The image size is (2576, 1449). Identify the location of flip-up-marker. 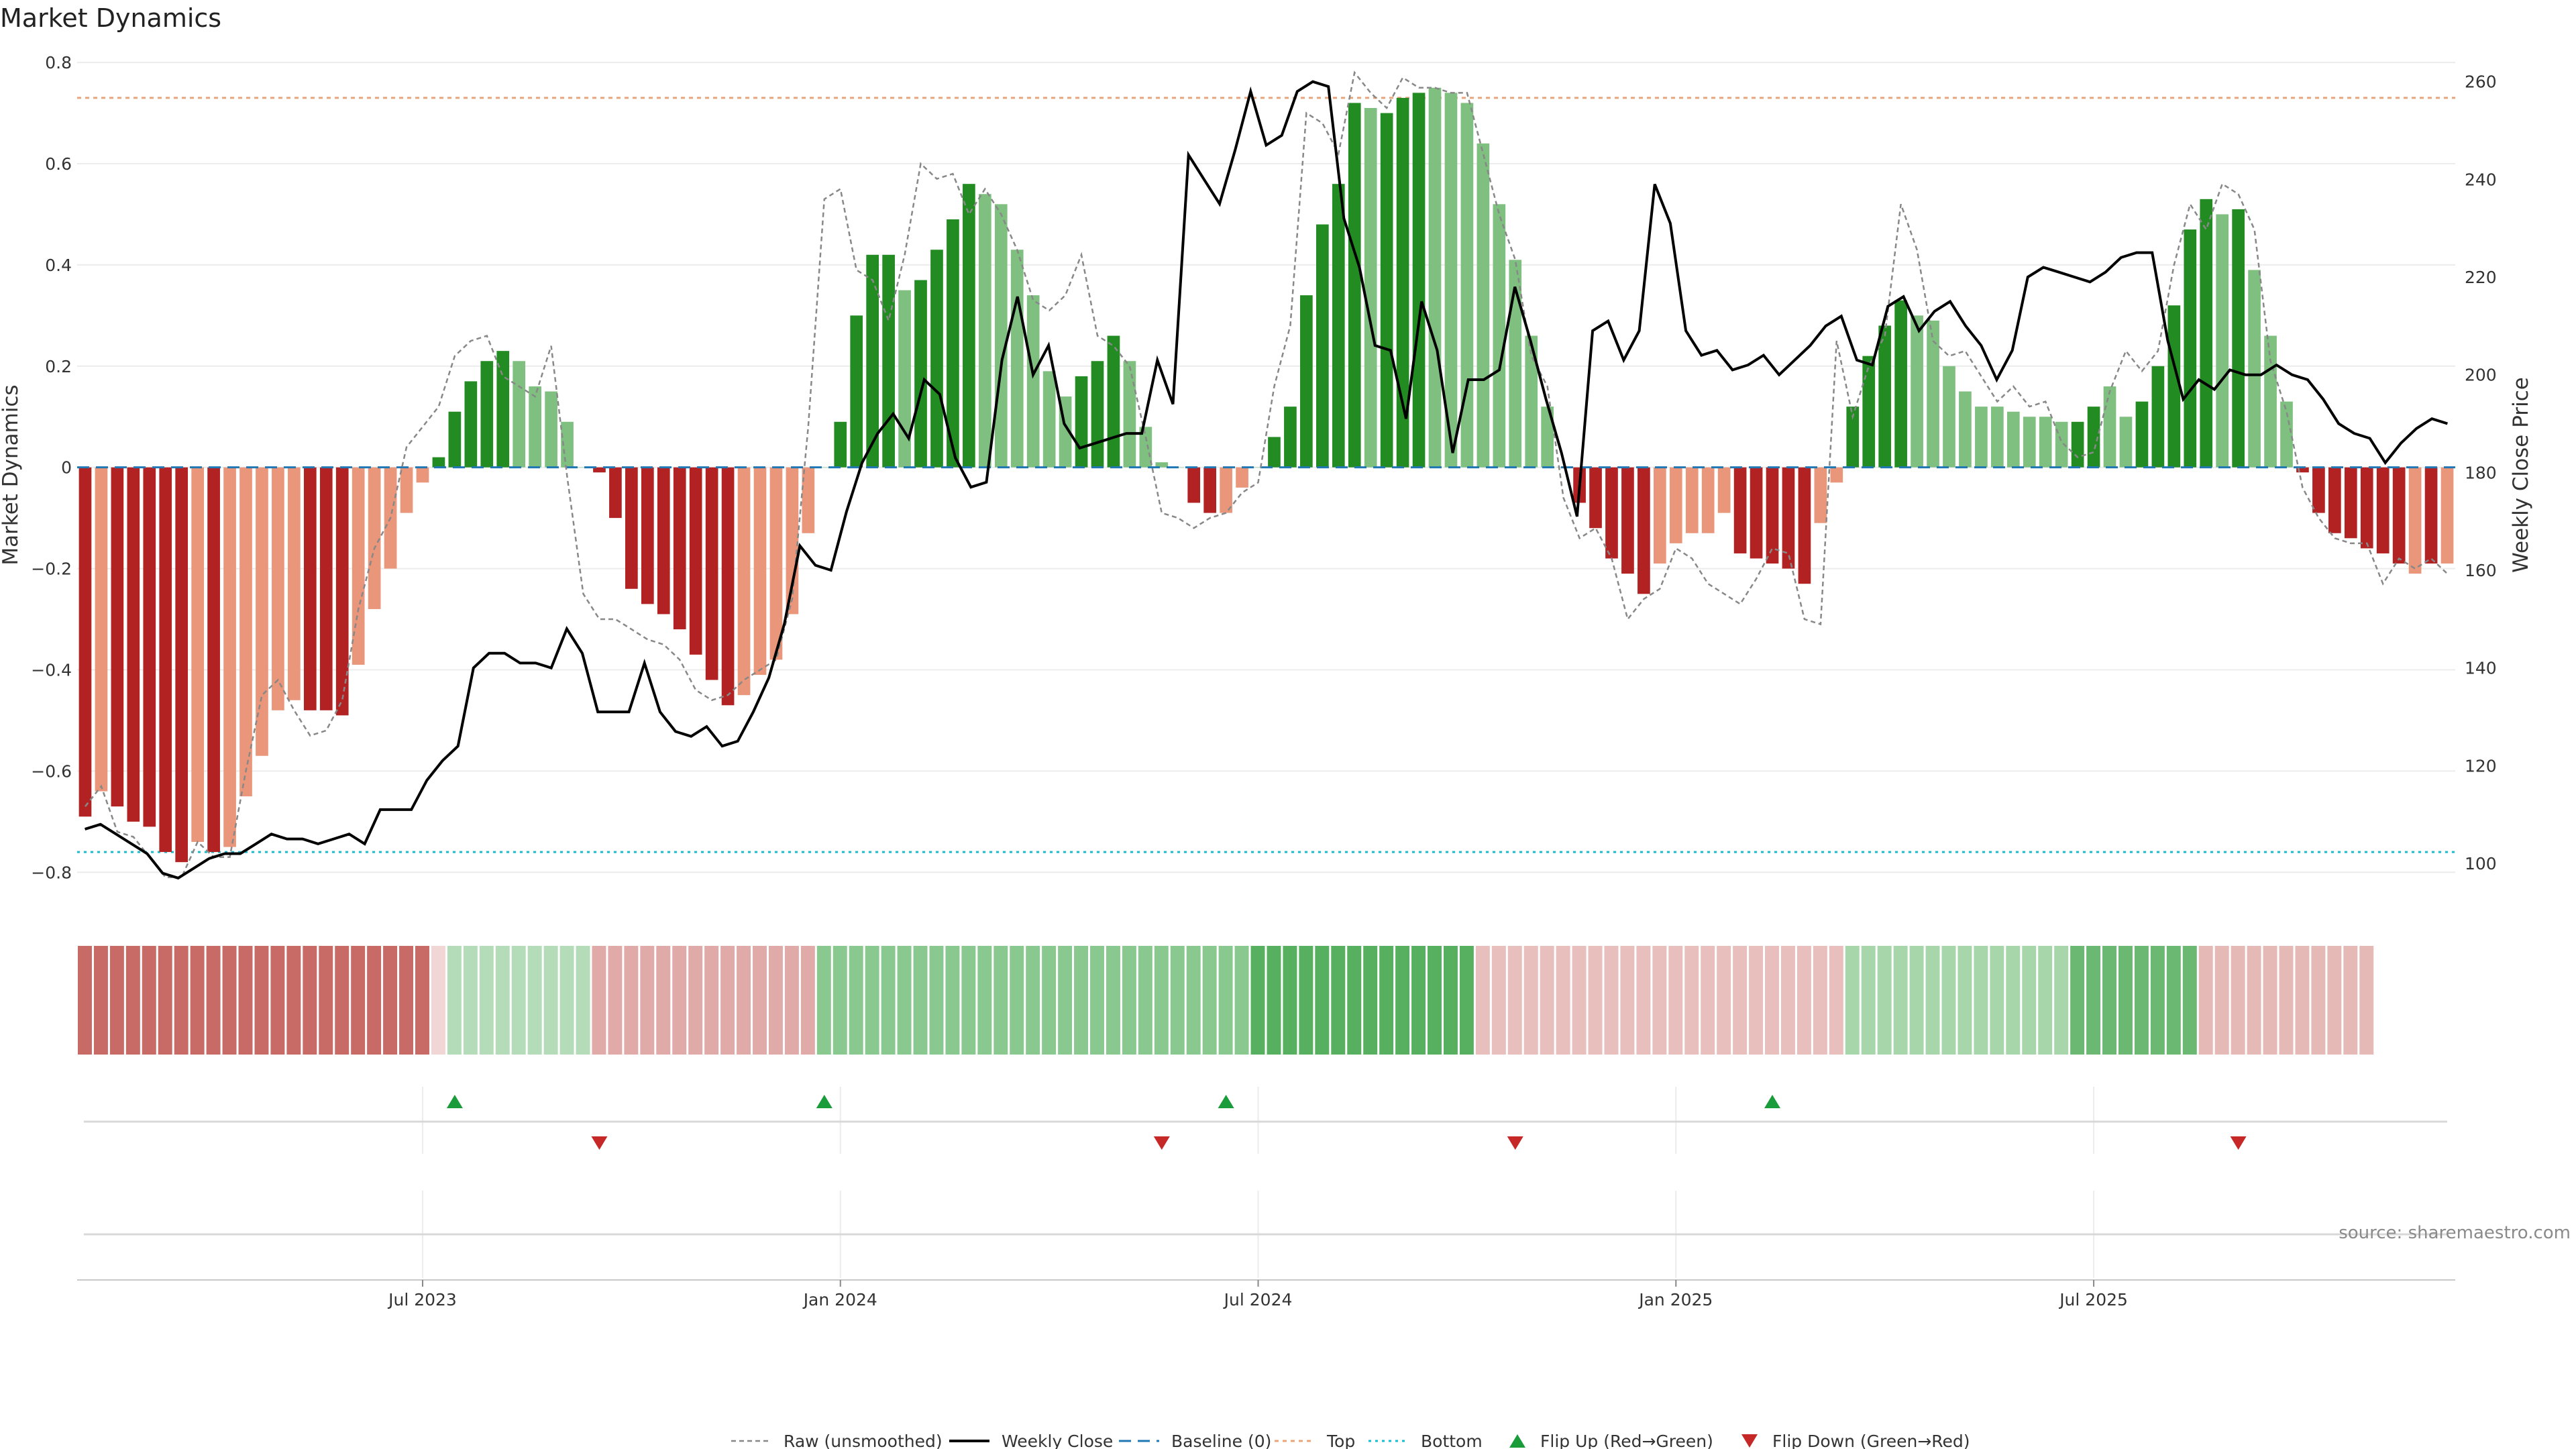
(824, 1101).